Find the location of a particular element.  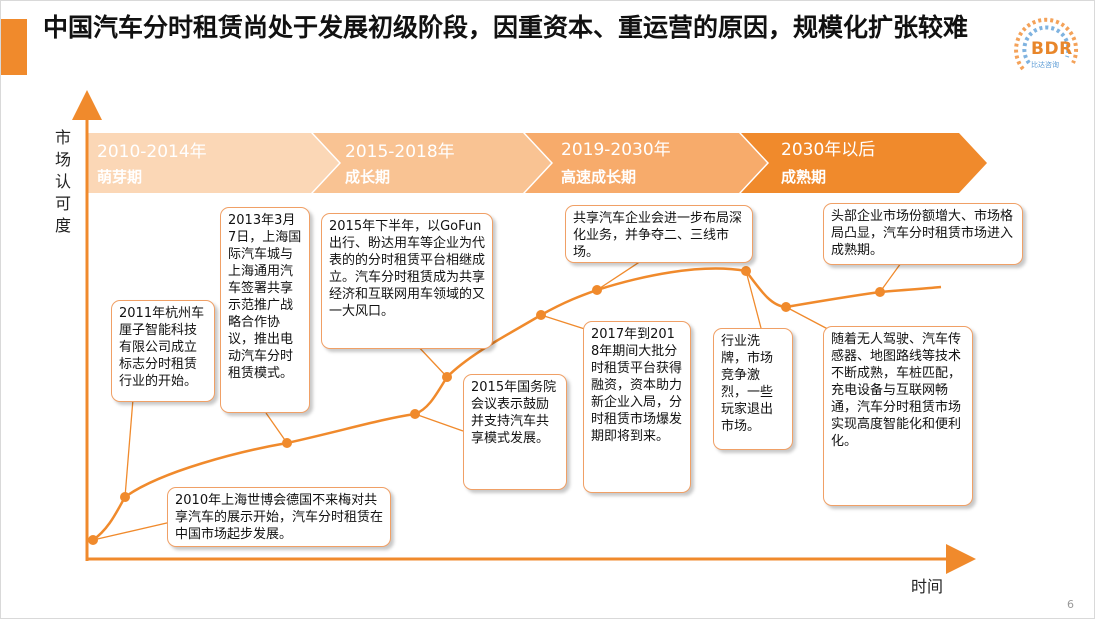

y-axis-label: 市场认可度 is located at coordinates (62, 181).